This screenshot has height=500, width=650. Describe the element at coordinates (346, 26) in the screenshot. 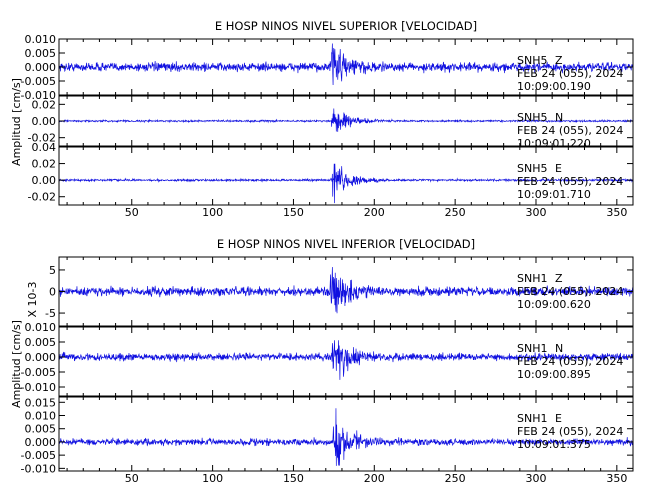

I see `chart-title: E HOSP NINOS NIVEL SUPERIOR [VELOCIDAD]` at that location.